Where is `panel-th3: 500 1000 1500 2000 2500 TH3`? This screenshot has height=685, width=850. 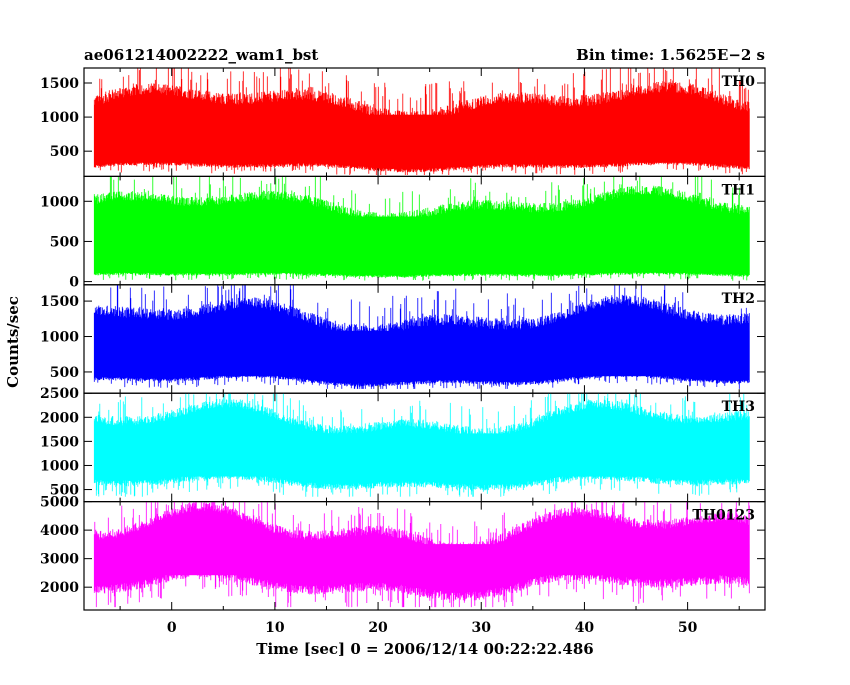 panel-th3: 500 1000 1500 2000 2500 TH3 is located at coordinates (403, 444).